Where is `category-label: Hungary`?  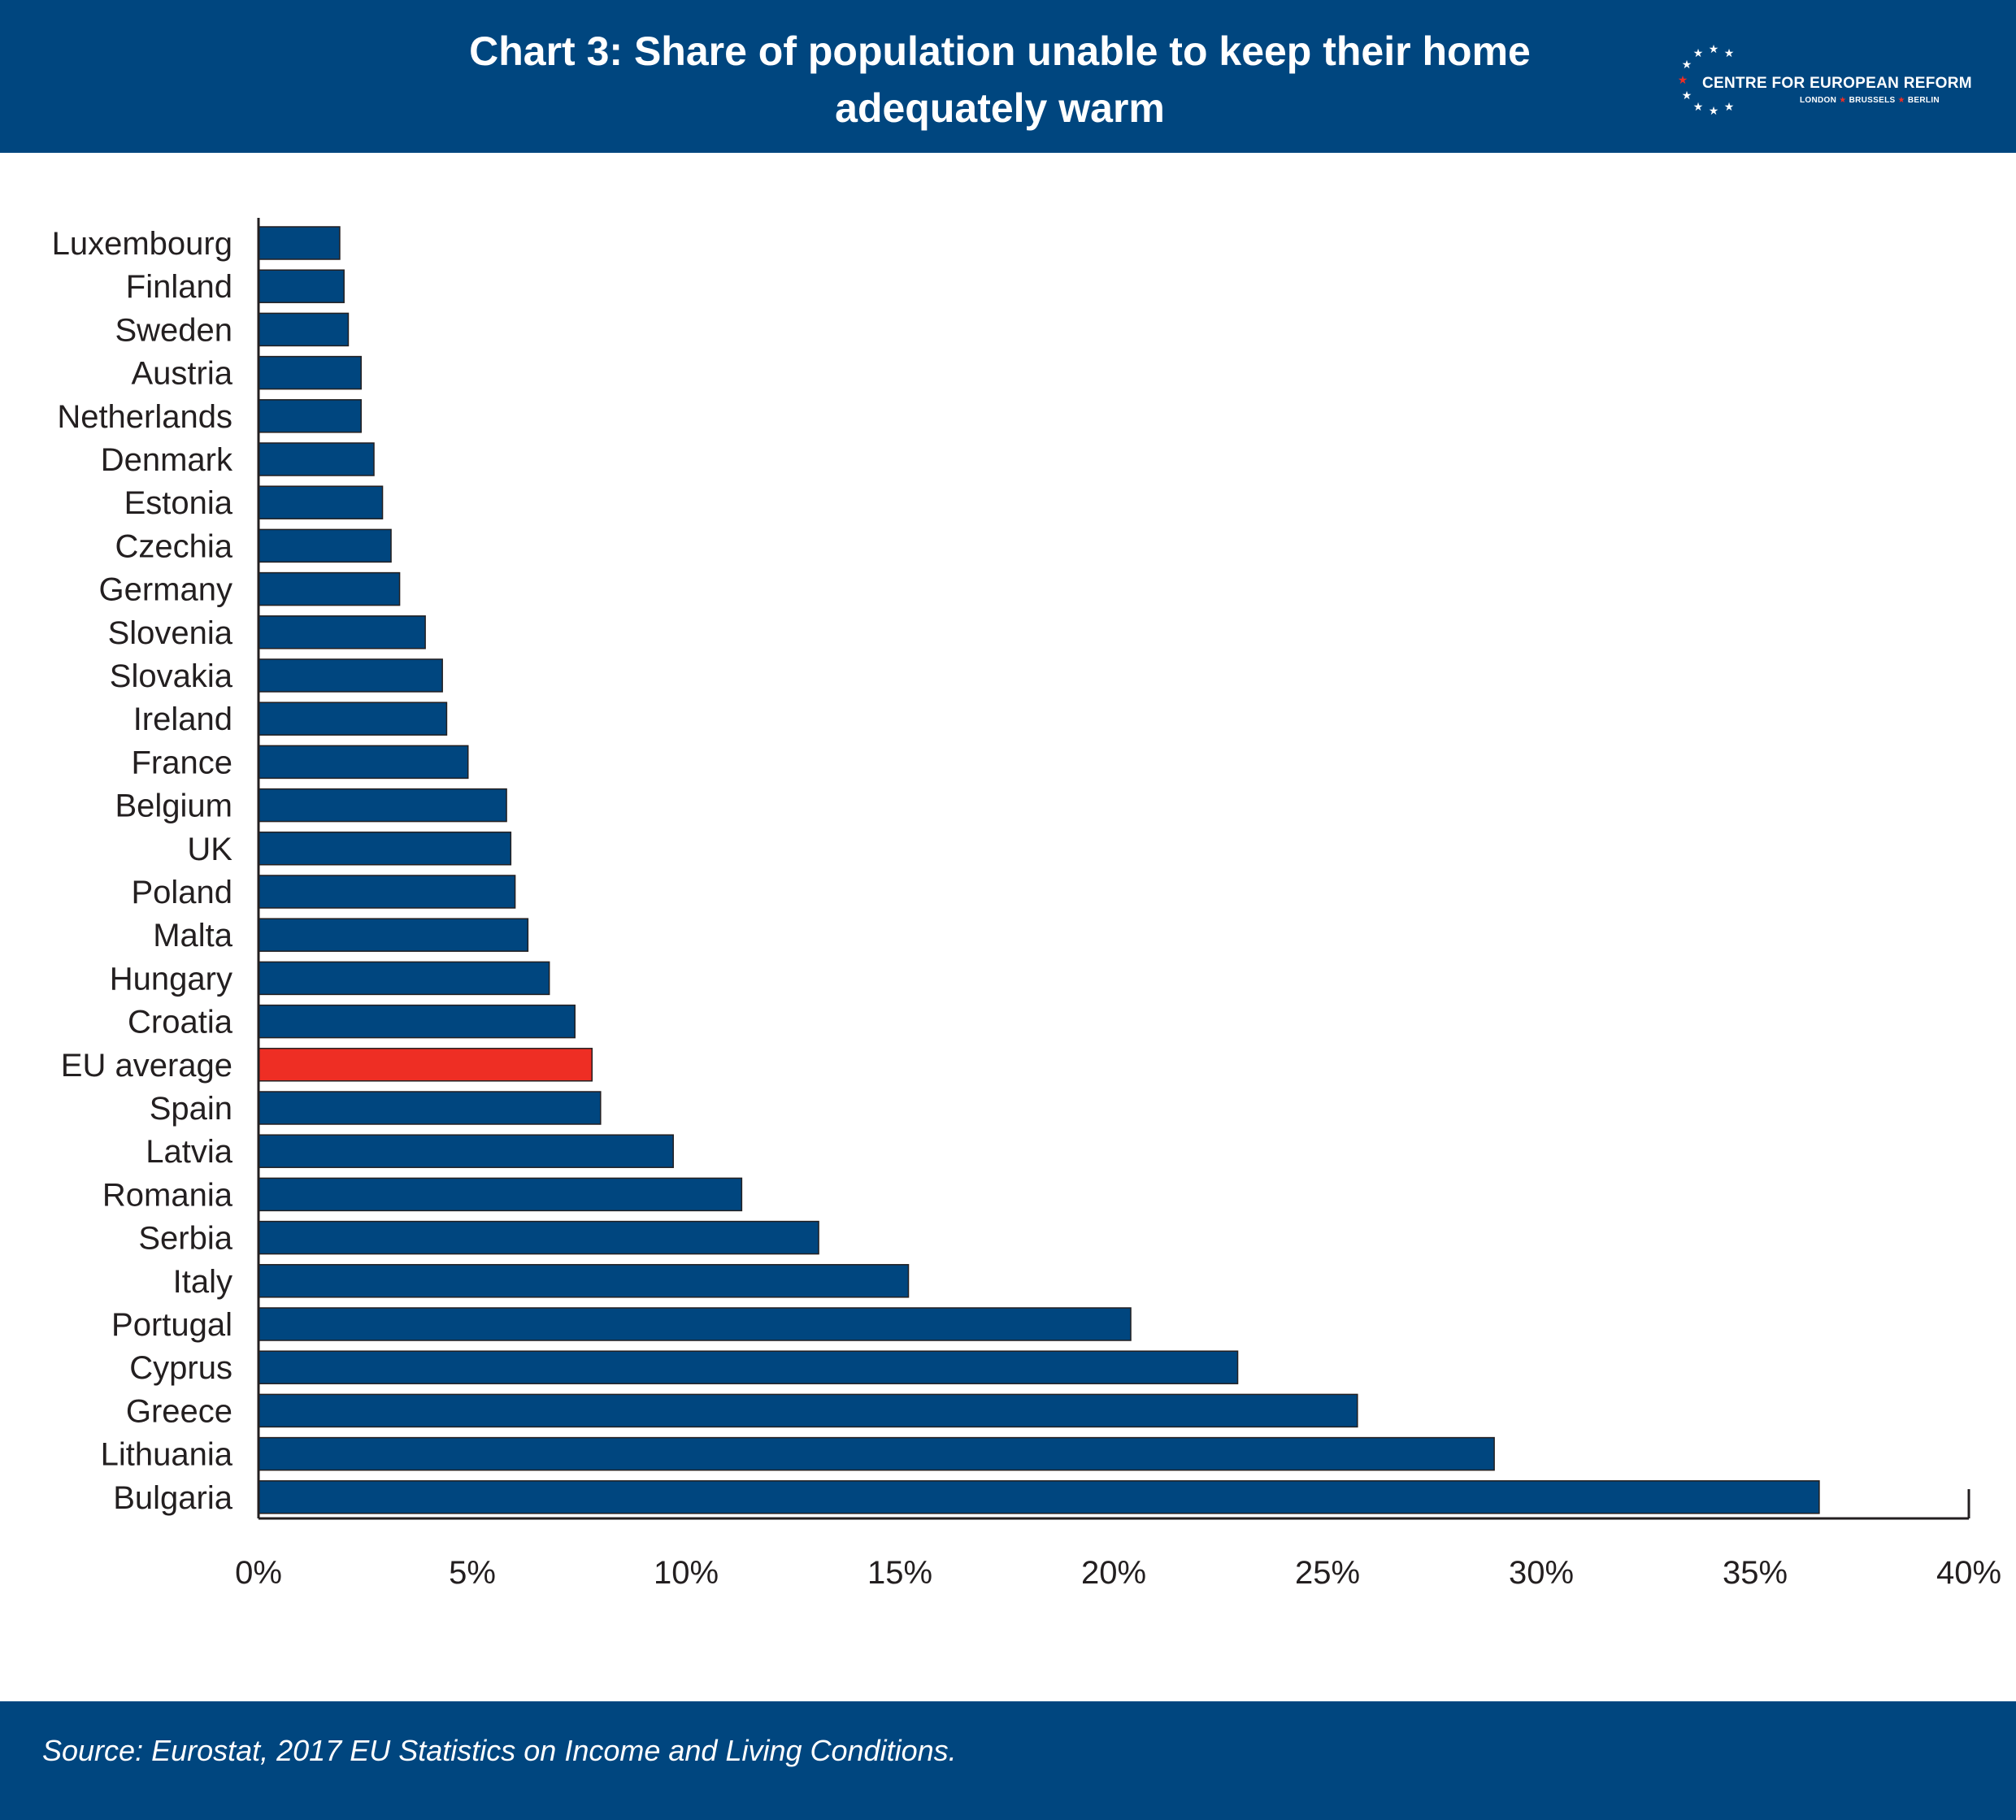 category-label: Hungary is located at coordinates (171, 979).